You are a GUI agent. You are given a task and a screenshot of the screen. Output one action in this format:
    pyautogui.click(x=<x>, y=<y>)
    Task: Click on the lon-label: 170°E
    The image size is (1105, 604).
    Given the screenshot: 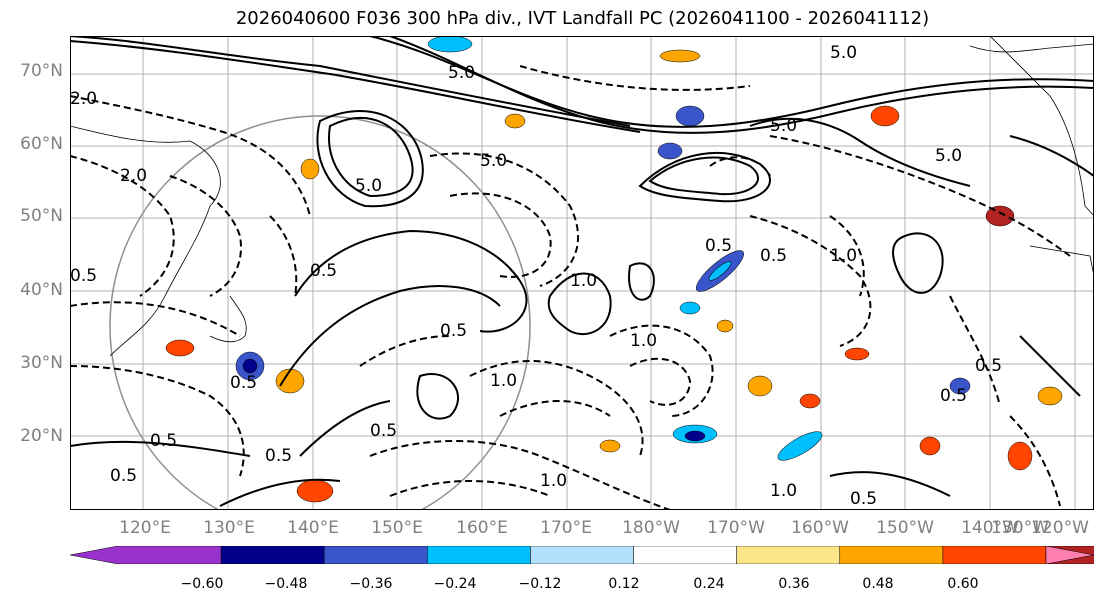 What is the action you would take?
    pyautogui.click(x=566, y=528)
    